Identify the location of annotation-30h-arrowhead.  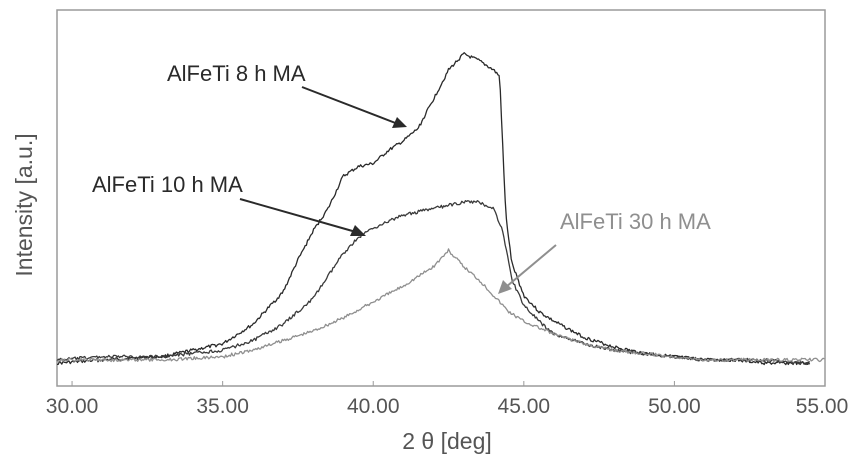
(505, 287).